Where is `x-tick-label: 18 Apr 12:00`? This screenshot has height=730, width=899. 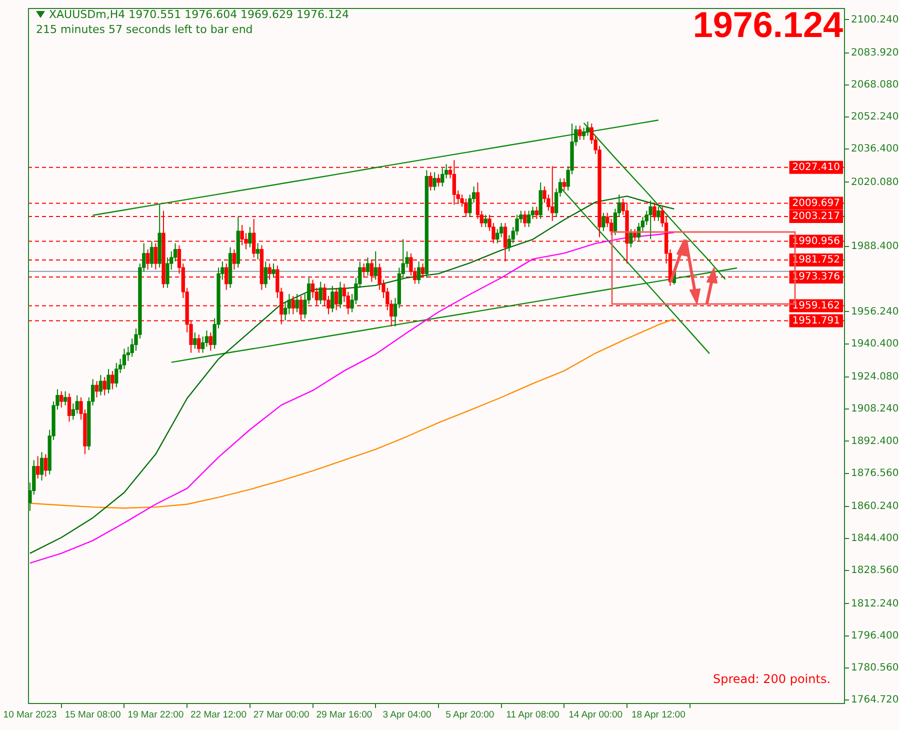 x-tick-label: 18 Apr 12:00 is located at coordinates (658, 714).